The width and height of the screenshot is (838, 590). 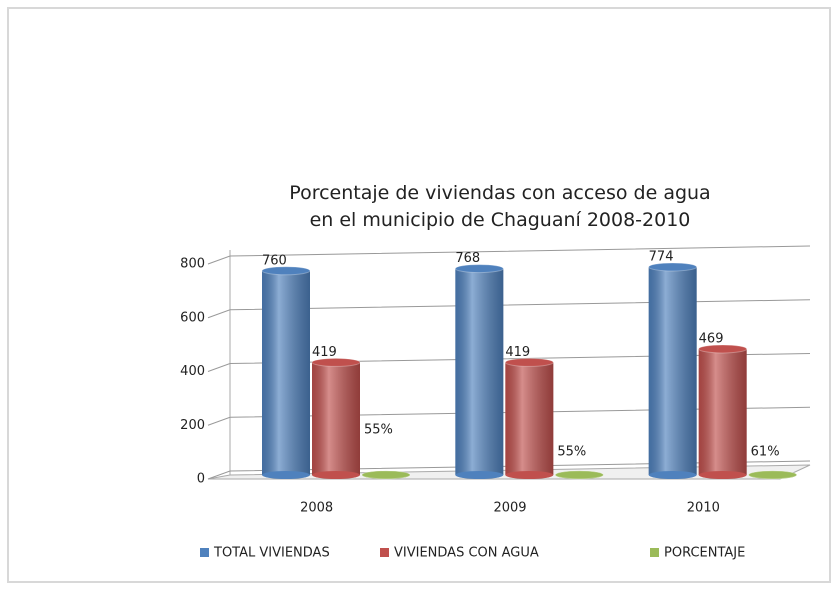 I want to click on x-tick-label: 2009, so click(x=509, y=508).